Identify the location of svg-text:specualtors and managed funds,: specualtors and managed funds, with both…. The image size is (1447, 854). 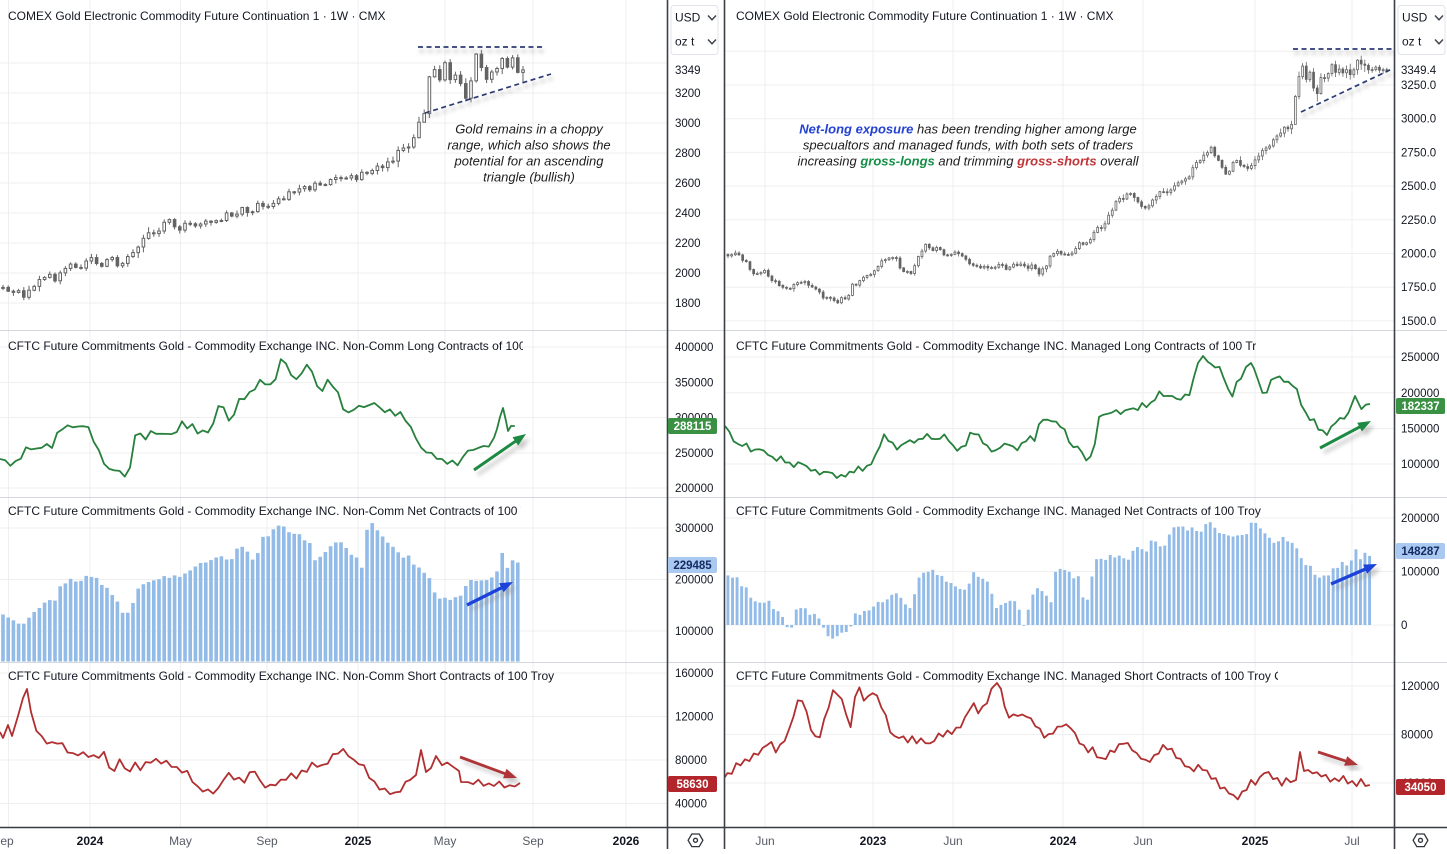
(968, 145).